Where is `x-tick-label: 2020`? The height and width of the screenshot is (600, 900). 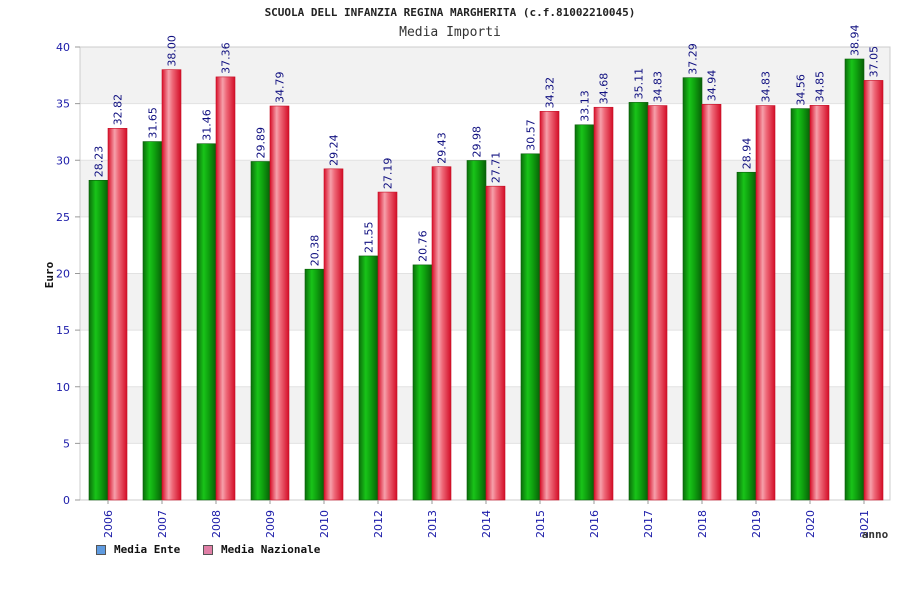 x-tick-label: 2020 is located at coordinates (810, 524).